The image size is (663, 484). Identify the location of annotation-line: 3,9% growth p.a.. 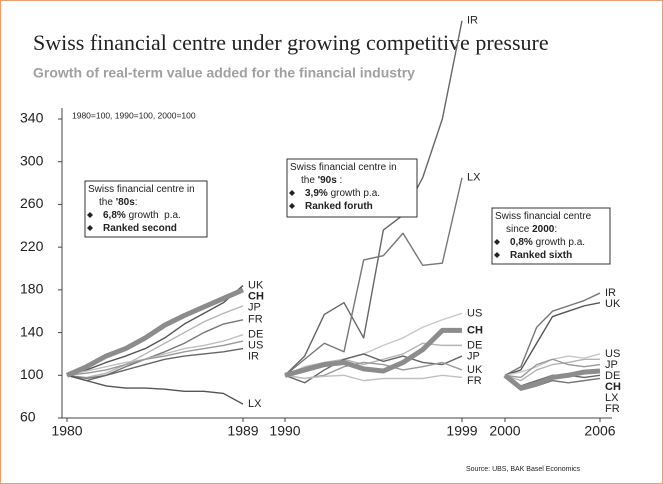
(342, 193).